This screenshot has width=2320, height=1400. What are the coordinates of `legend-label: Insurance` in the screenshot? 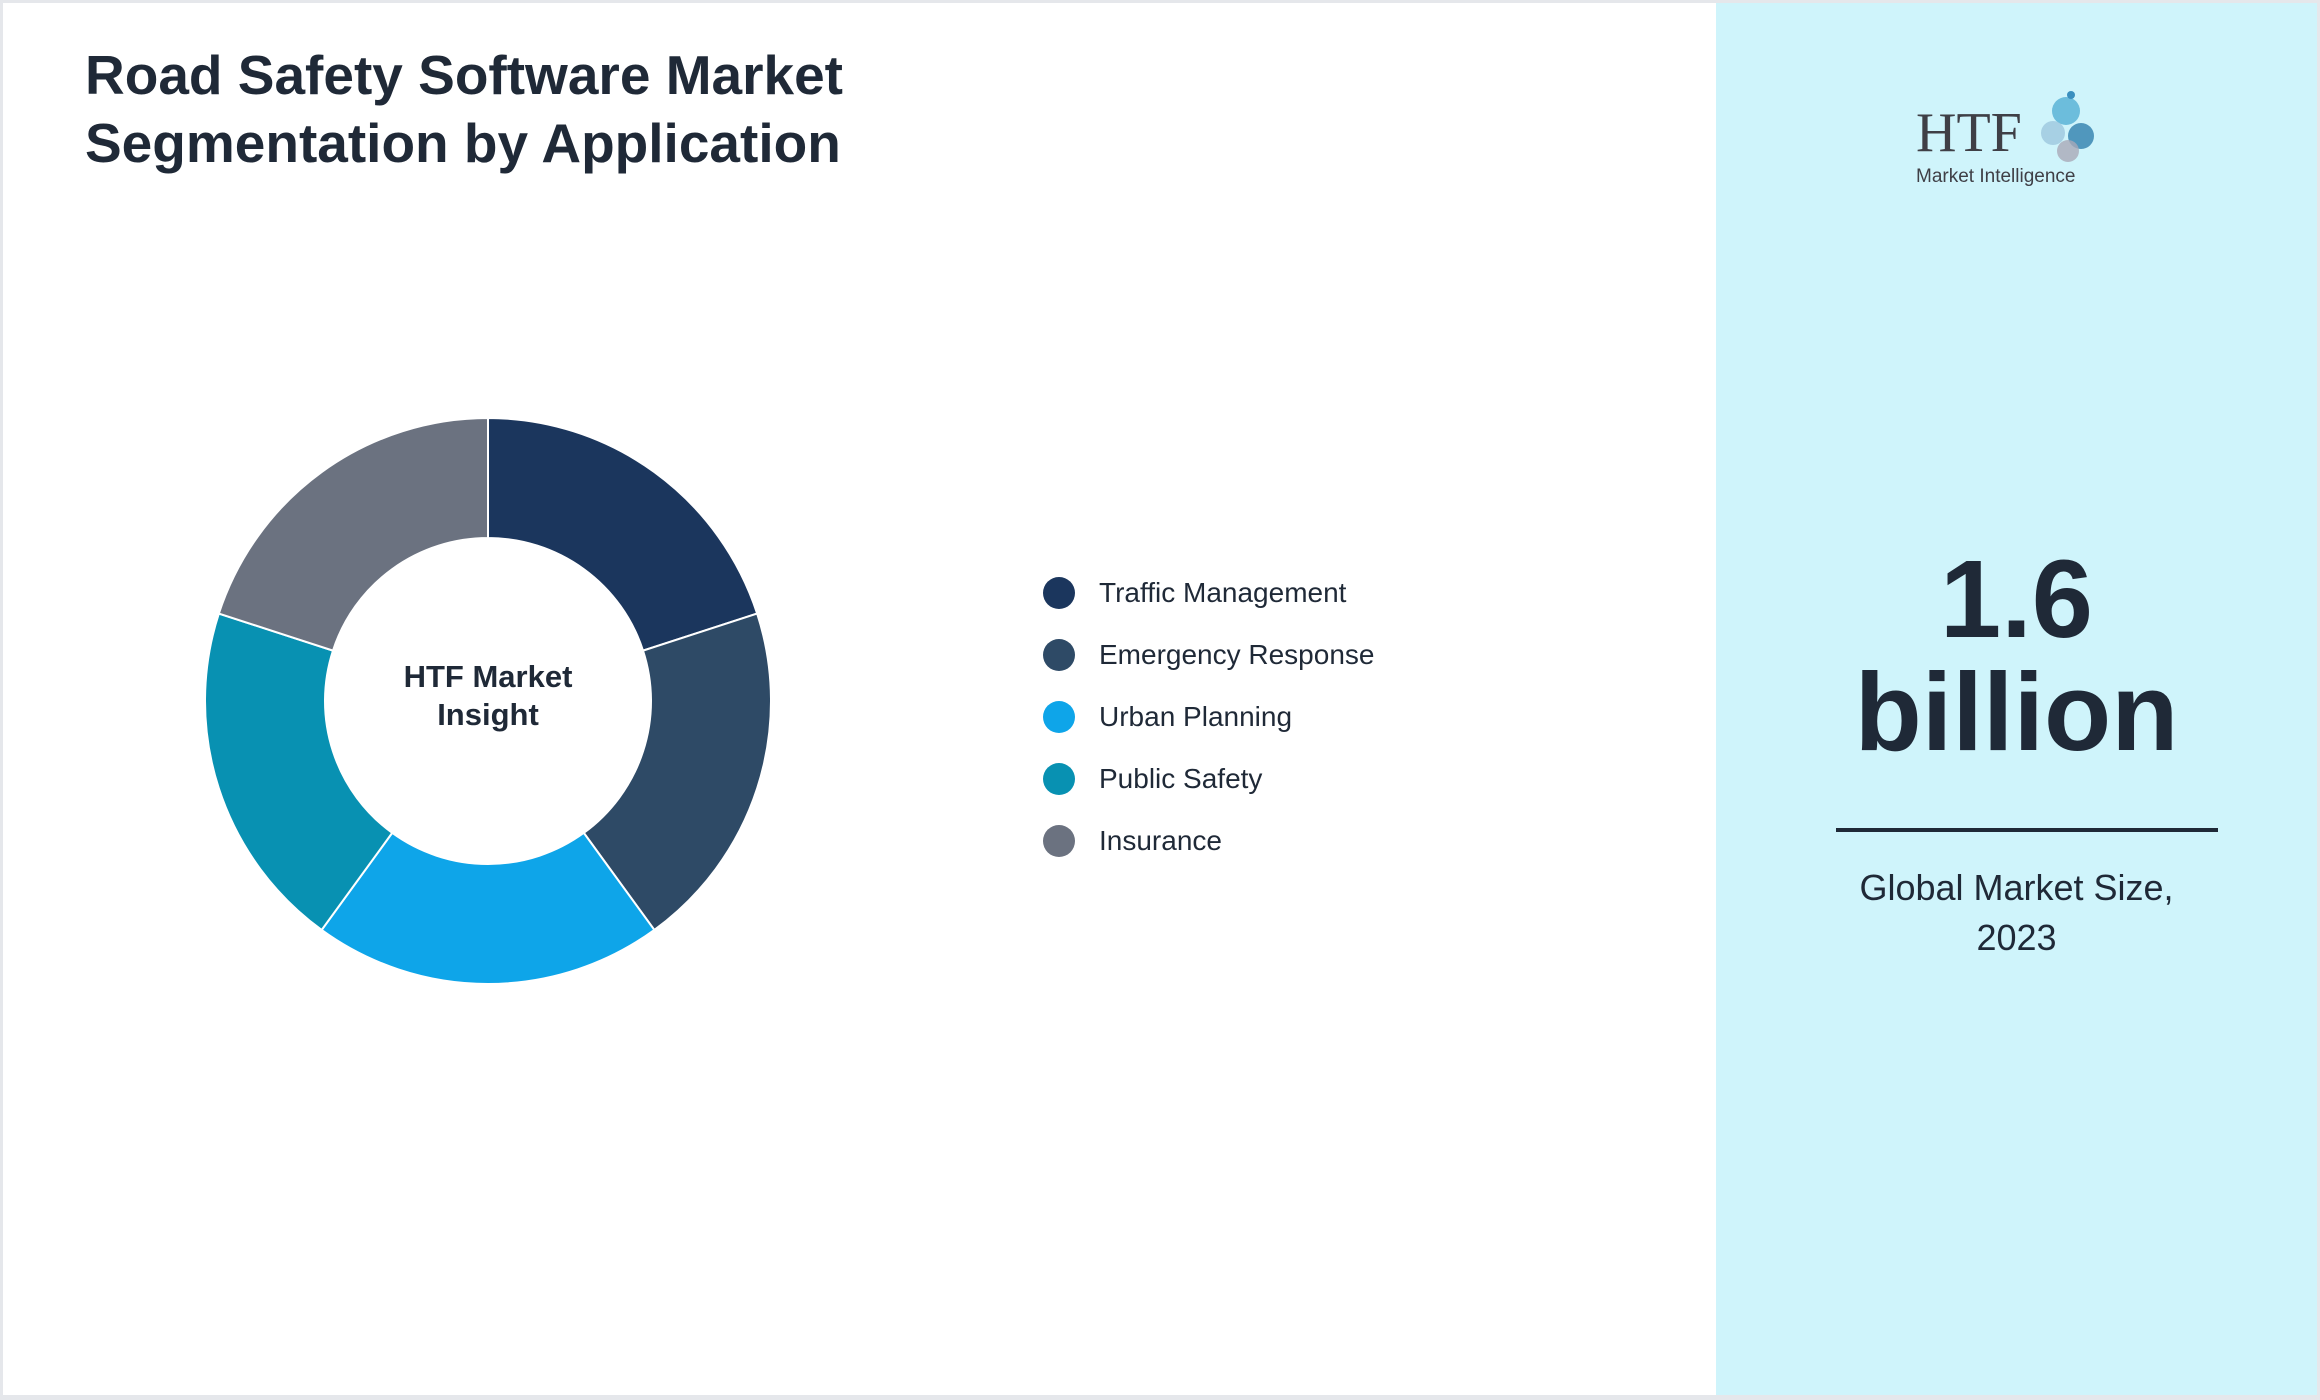 It's located at (1160, 840).